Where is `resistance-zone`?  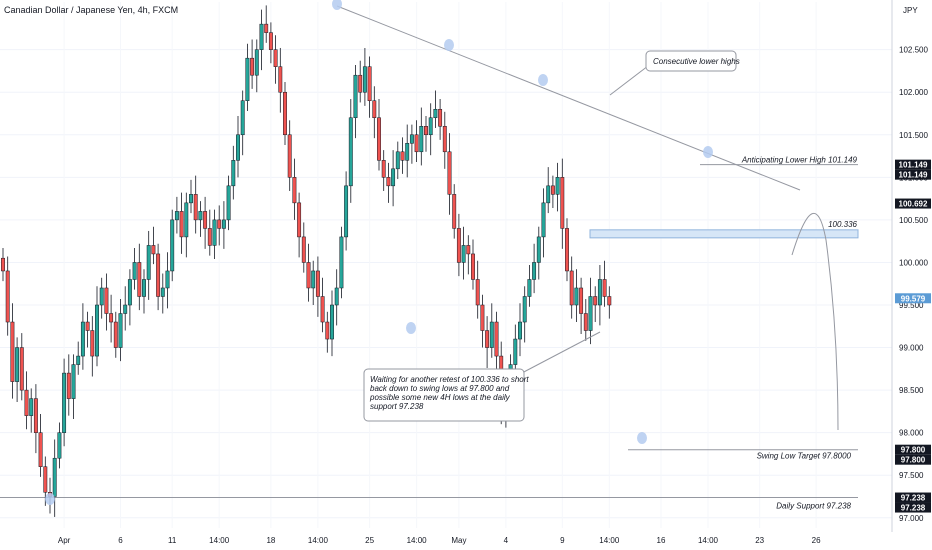
resistance-zone is located at coordinates (724, 234).